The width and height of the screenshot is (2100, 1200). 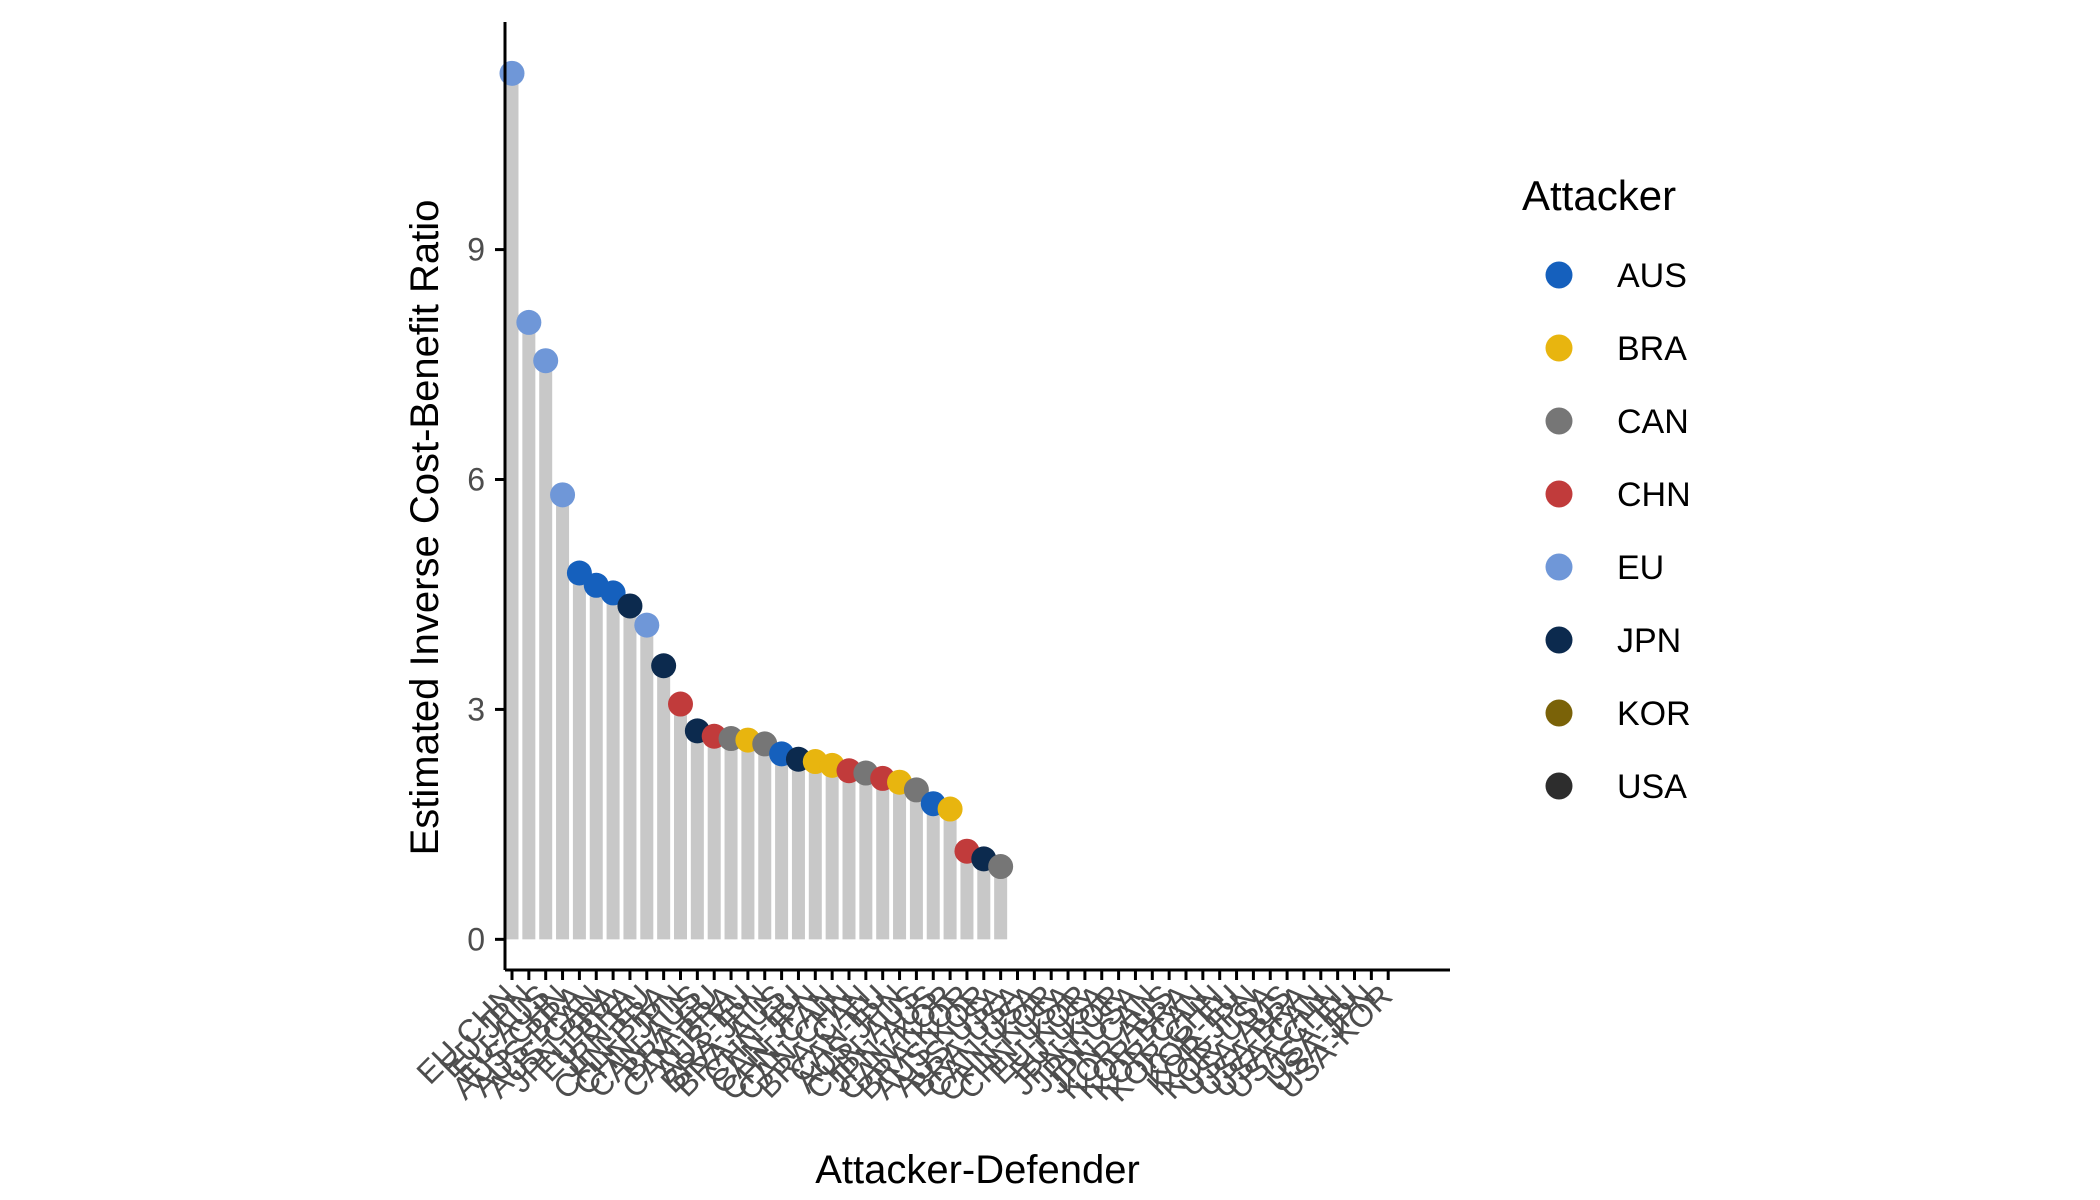 What do you see at coordinates (1653, 422) in the screenshot?
I see `legend-label: CAN` at bounding box center [1653, 422].